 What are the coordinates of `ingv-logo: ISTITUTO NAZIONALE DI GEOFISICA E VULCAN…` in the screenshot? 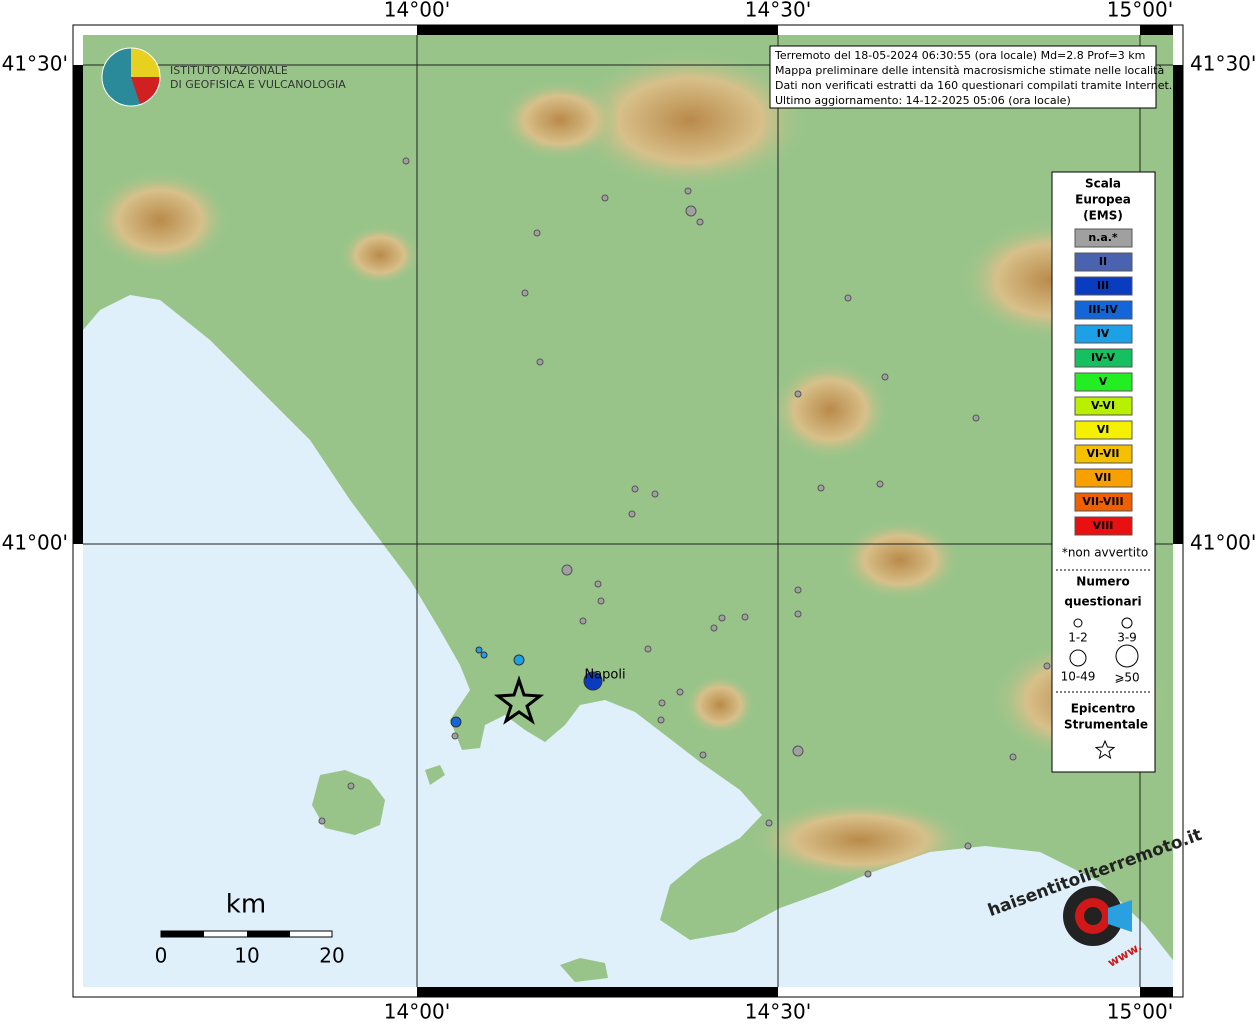 It's located at (223, 77).